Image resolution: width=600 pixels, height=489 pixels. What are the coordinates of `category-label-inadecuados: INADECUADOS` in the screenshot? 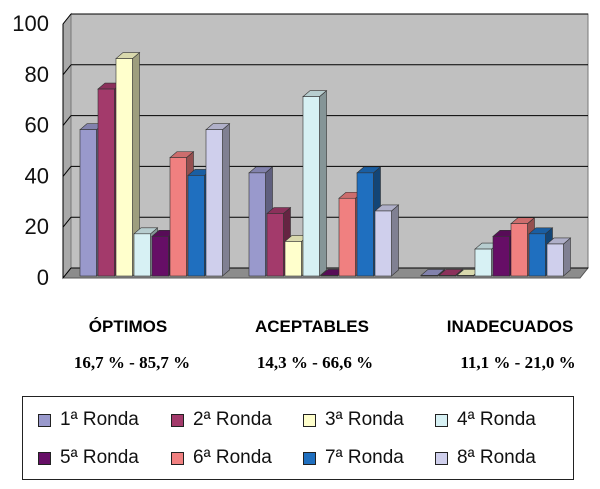 It's located at (510, 326).